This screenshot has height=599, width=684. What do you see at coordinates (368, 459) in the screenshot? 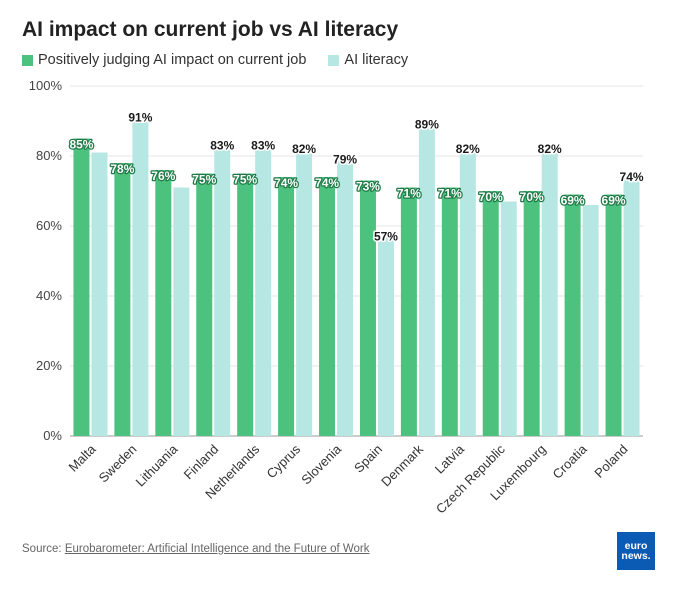
I see `x-tick-label: Spain` at bounding box center [368, 459].